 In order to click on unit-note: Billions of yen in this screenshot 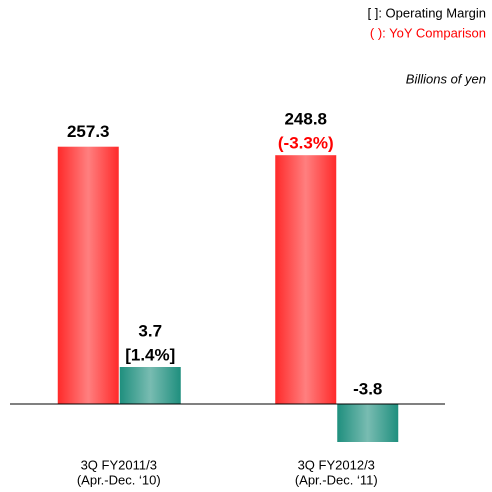, I will do `click(446, 78)`.